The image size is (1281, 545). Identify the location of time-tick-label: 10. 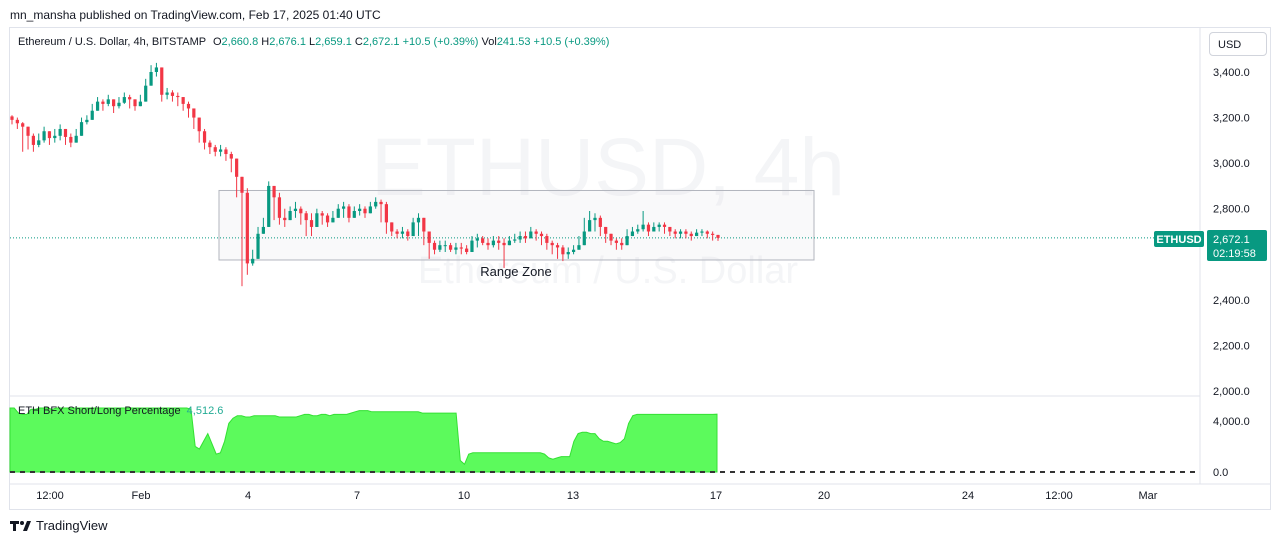
(464, 496).